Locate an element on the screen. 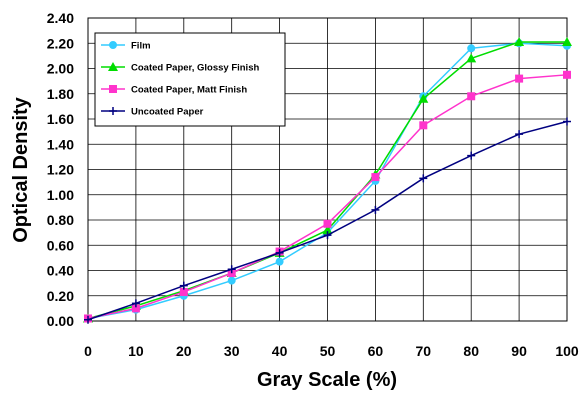 The height and width of the screenshot is (396, 584). y-tick-label: 2.00 is located at coordinates (60, 69).